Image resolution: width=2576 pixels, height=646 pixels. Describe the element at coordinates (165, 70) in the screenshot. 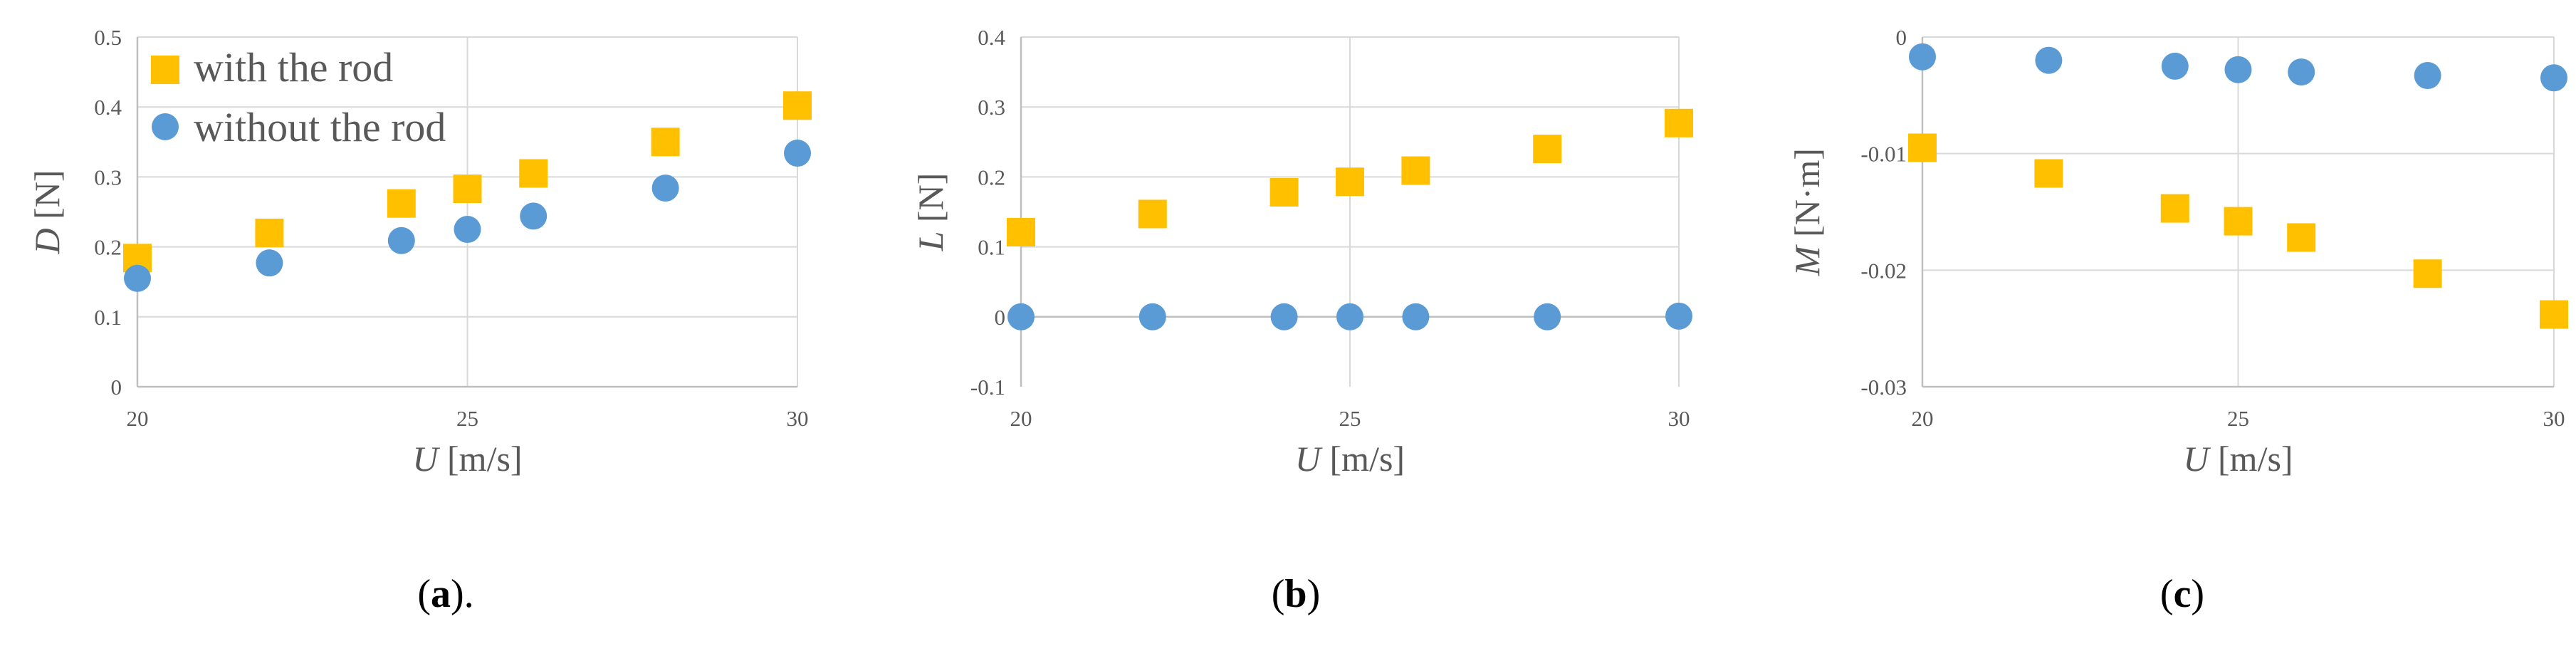

I see `legend-marker-with-rod` at that location.